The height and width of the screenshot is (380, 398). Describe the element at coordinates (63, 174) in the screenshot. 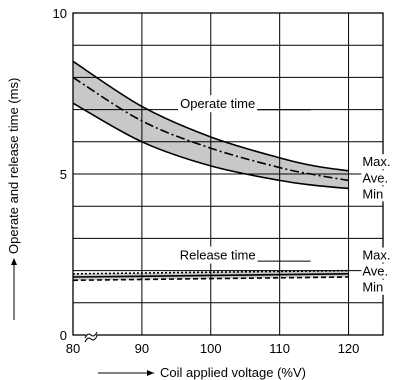

I see `y-tick-label: 5` at that location.